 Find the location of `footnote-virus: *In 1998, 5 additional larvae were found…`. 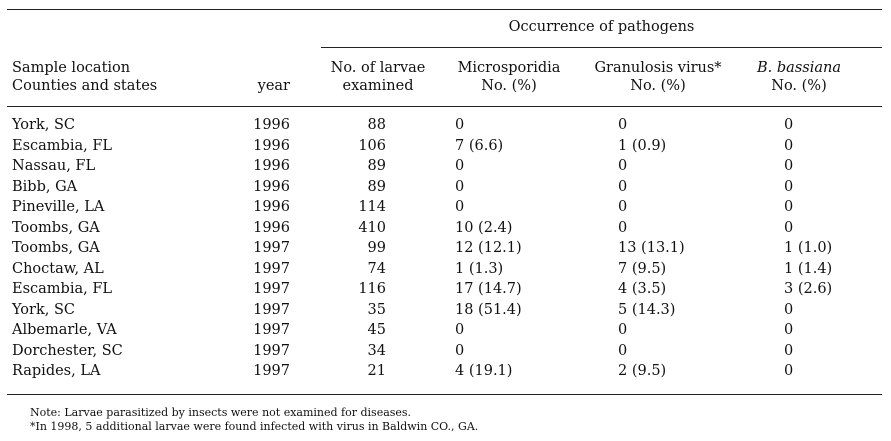

footnote-virus: *In 1998, 5 additional larvae were found… is located at coordinates (254, 426).